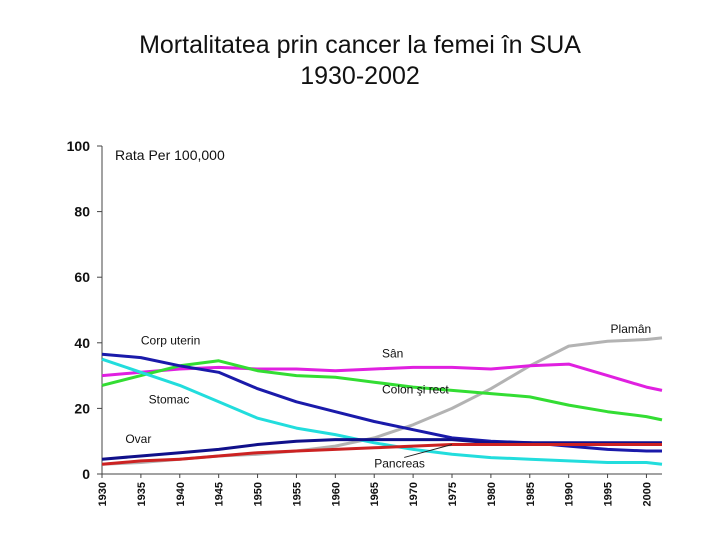 The height and width of the screenshot is (540, 720). Describe the element at coordinates (415, 390) in the screenshot. I see `series-label: Colon şi rect` at that location.